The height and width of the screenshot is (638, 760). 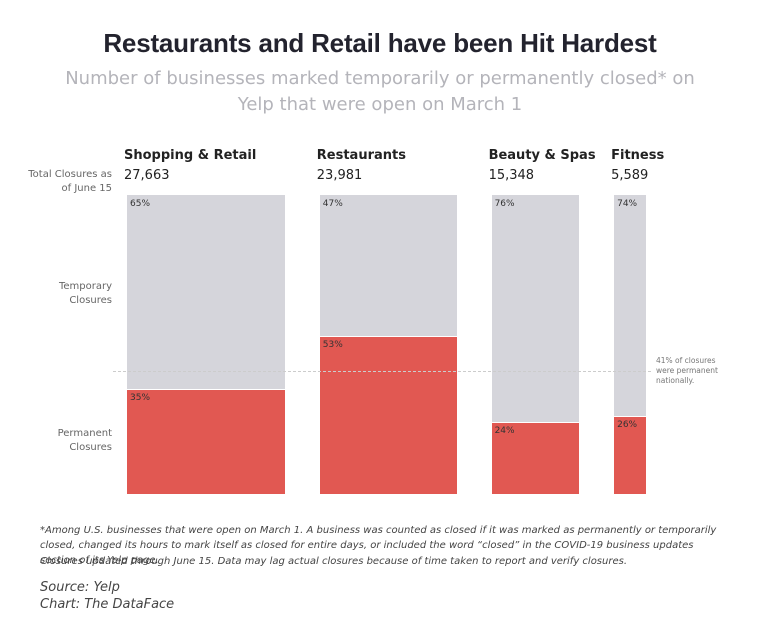 What do you see at coordinates (627, 425) in the screenshot?
I see `value-label: 26%` at bounding box center [627, 425].